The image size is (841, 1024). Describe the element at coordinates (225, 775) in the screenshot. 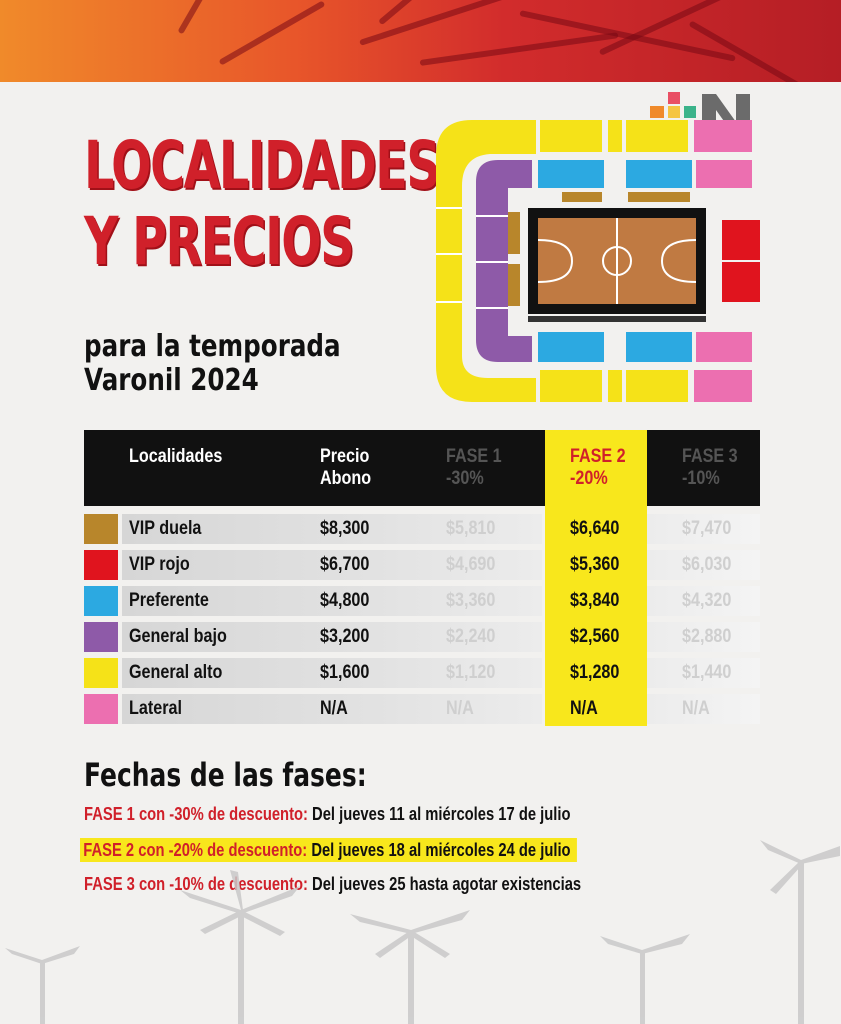

I see `fechas-title: Fechas de las fases:` at that location.